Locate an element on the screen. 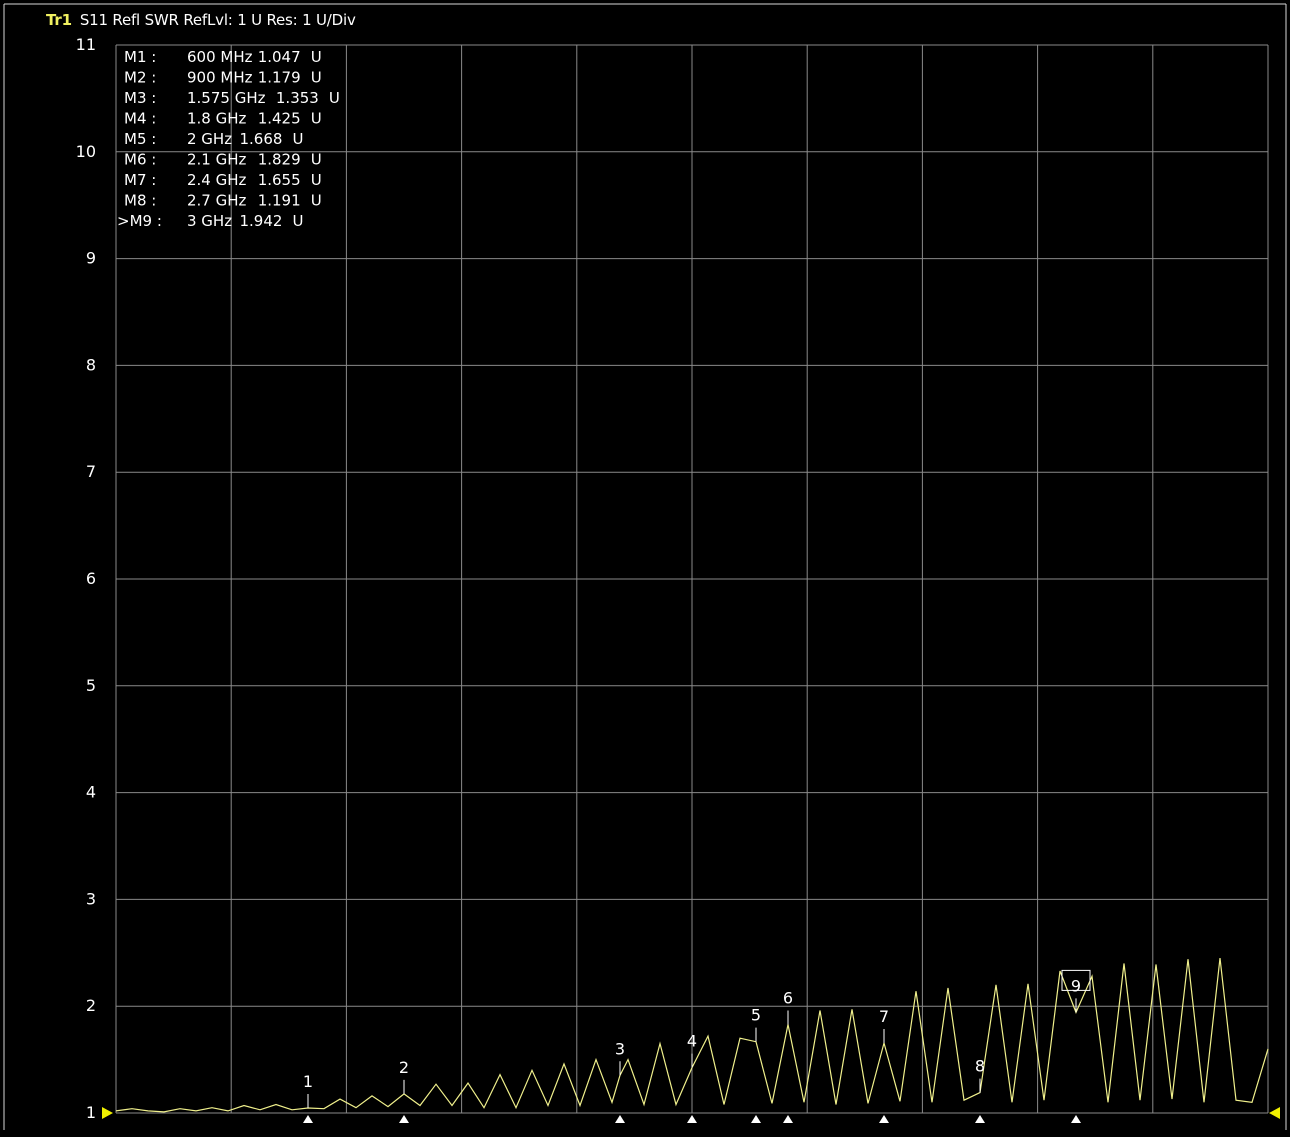  y-tick-label: 3 is located at coordinates (91, 898).